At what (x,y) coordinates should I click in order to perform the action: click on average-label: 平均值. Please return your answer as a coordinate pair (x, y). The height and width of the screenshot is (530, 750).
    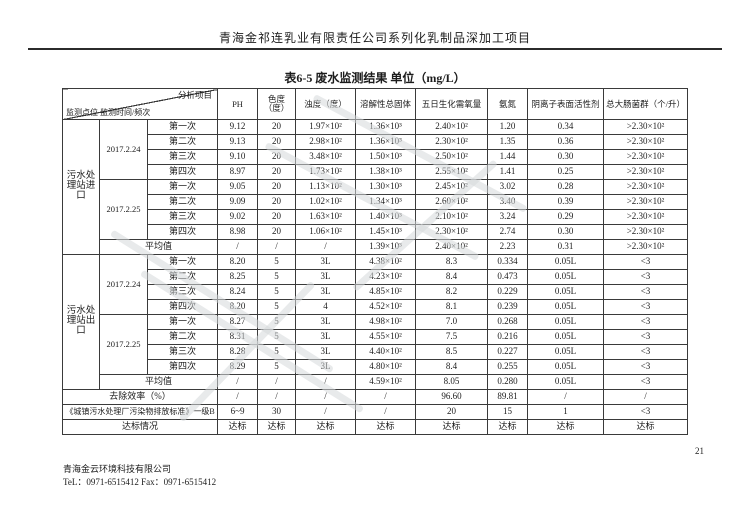
    Looking at the image, I should click on (158, 247).